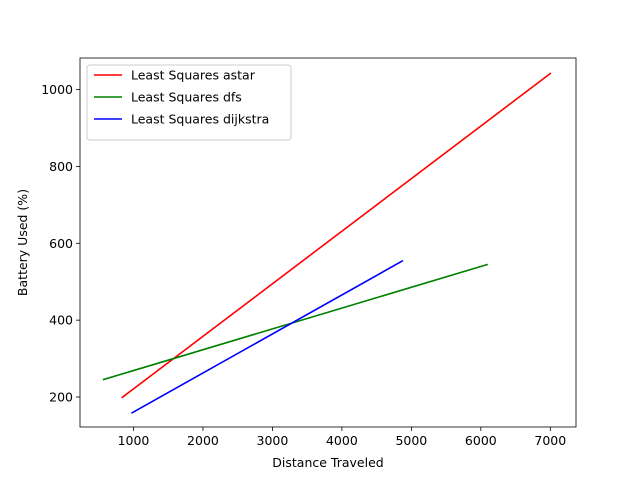 The height and width of the screenshot is (480, 640). What do you see at coordinates (273, 440) in the screenshot?
I see `x-tick-label: 3000` at bounding box center [273, 440].